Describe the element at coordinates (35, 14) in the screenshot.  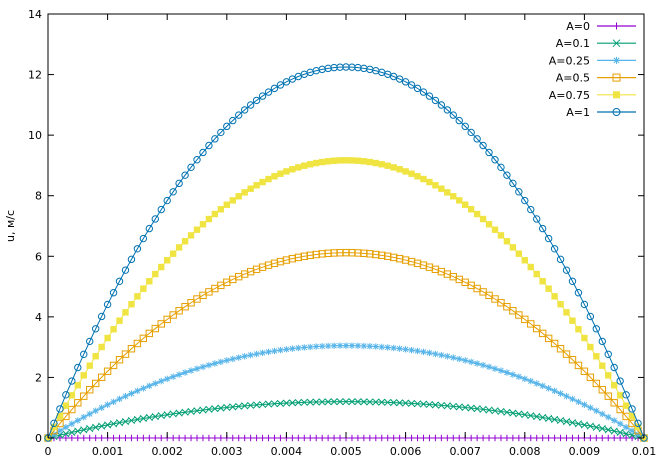
I see `y-tick-label: 14` at that location.